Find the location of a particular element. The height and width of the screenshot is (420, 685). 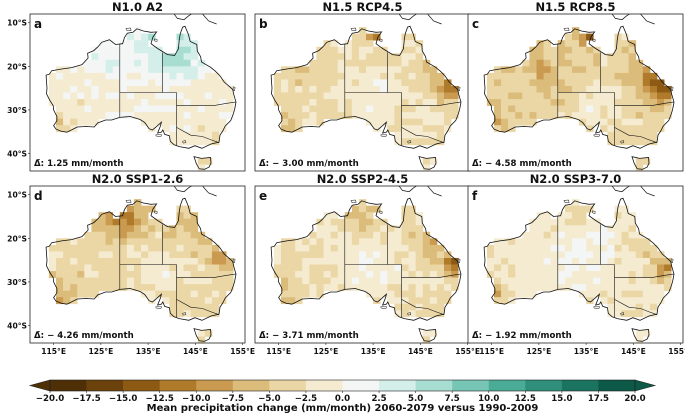

groote-eylandt is located at coordinates (155, 40).